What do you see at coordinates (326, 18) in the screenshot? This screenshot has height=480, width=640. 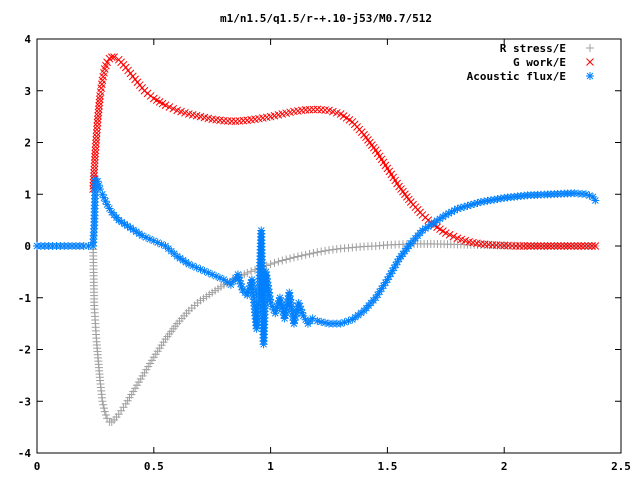 I see `chart-title: m1/n1.5/q1.5/r-+.10-j53/M0.7/512` at bounding box center [326, 18].